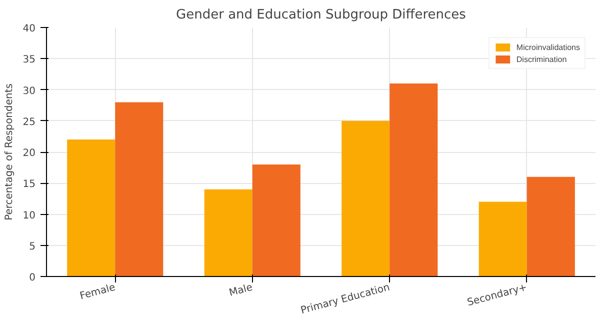  I want to click on y-tick-label: 30, so click(29, 91).